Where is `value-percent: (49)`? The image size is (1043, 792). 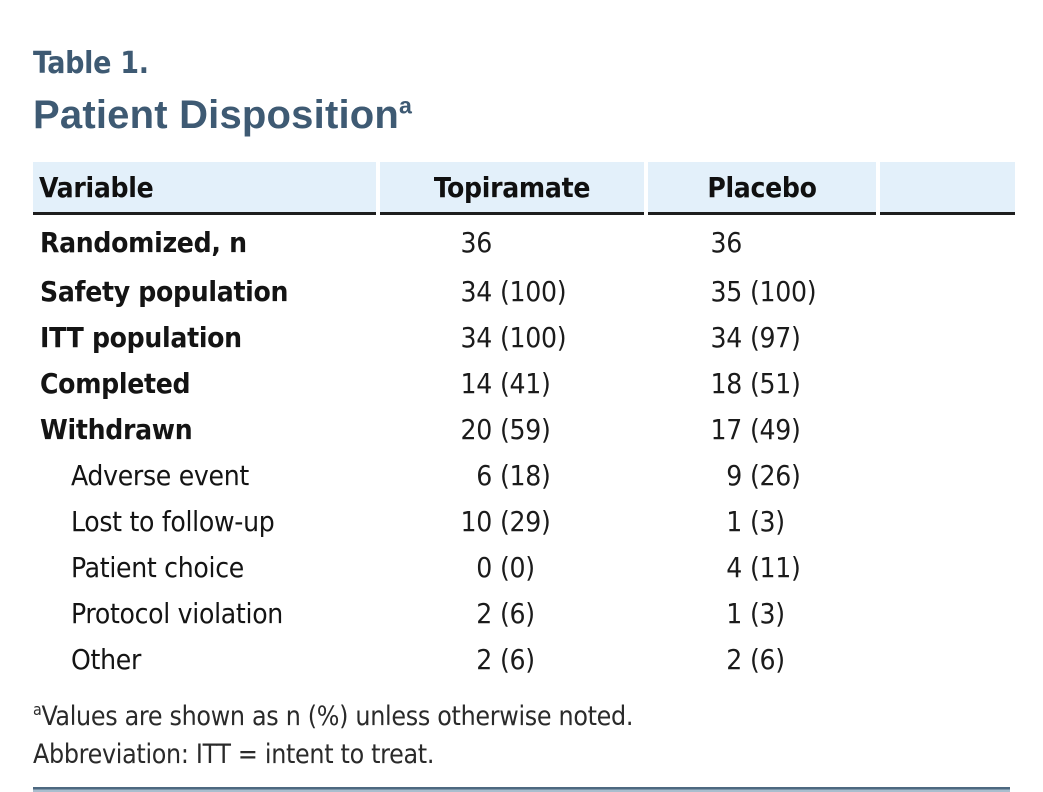 value-percent: (49) is located at coordinates (775, 429).